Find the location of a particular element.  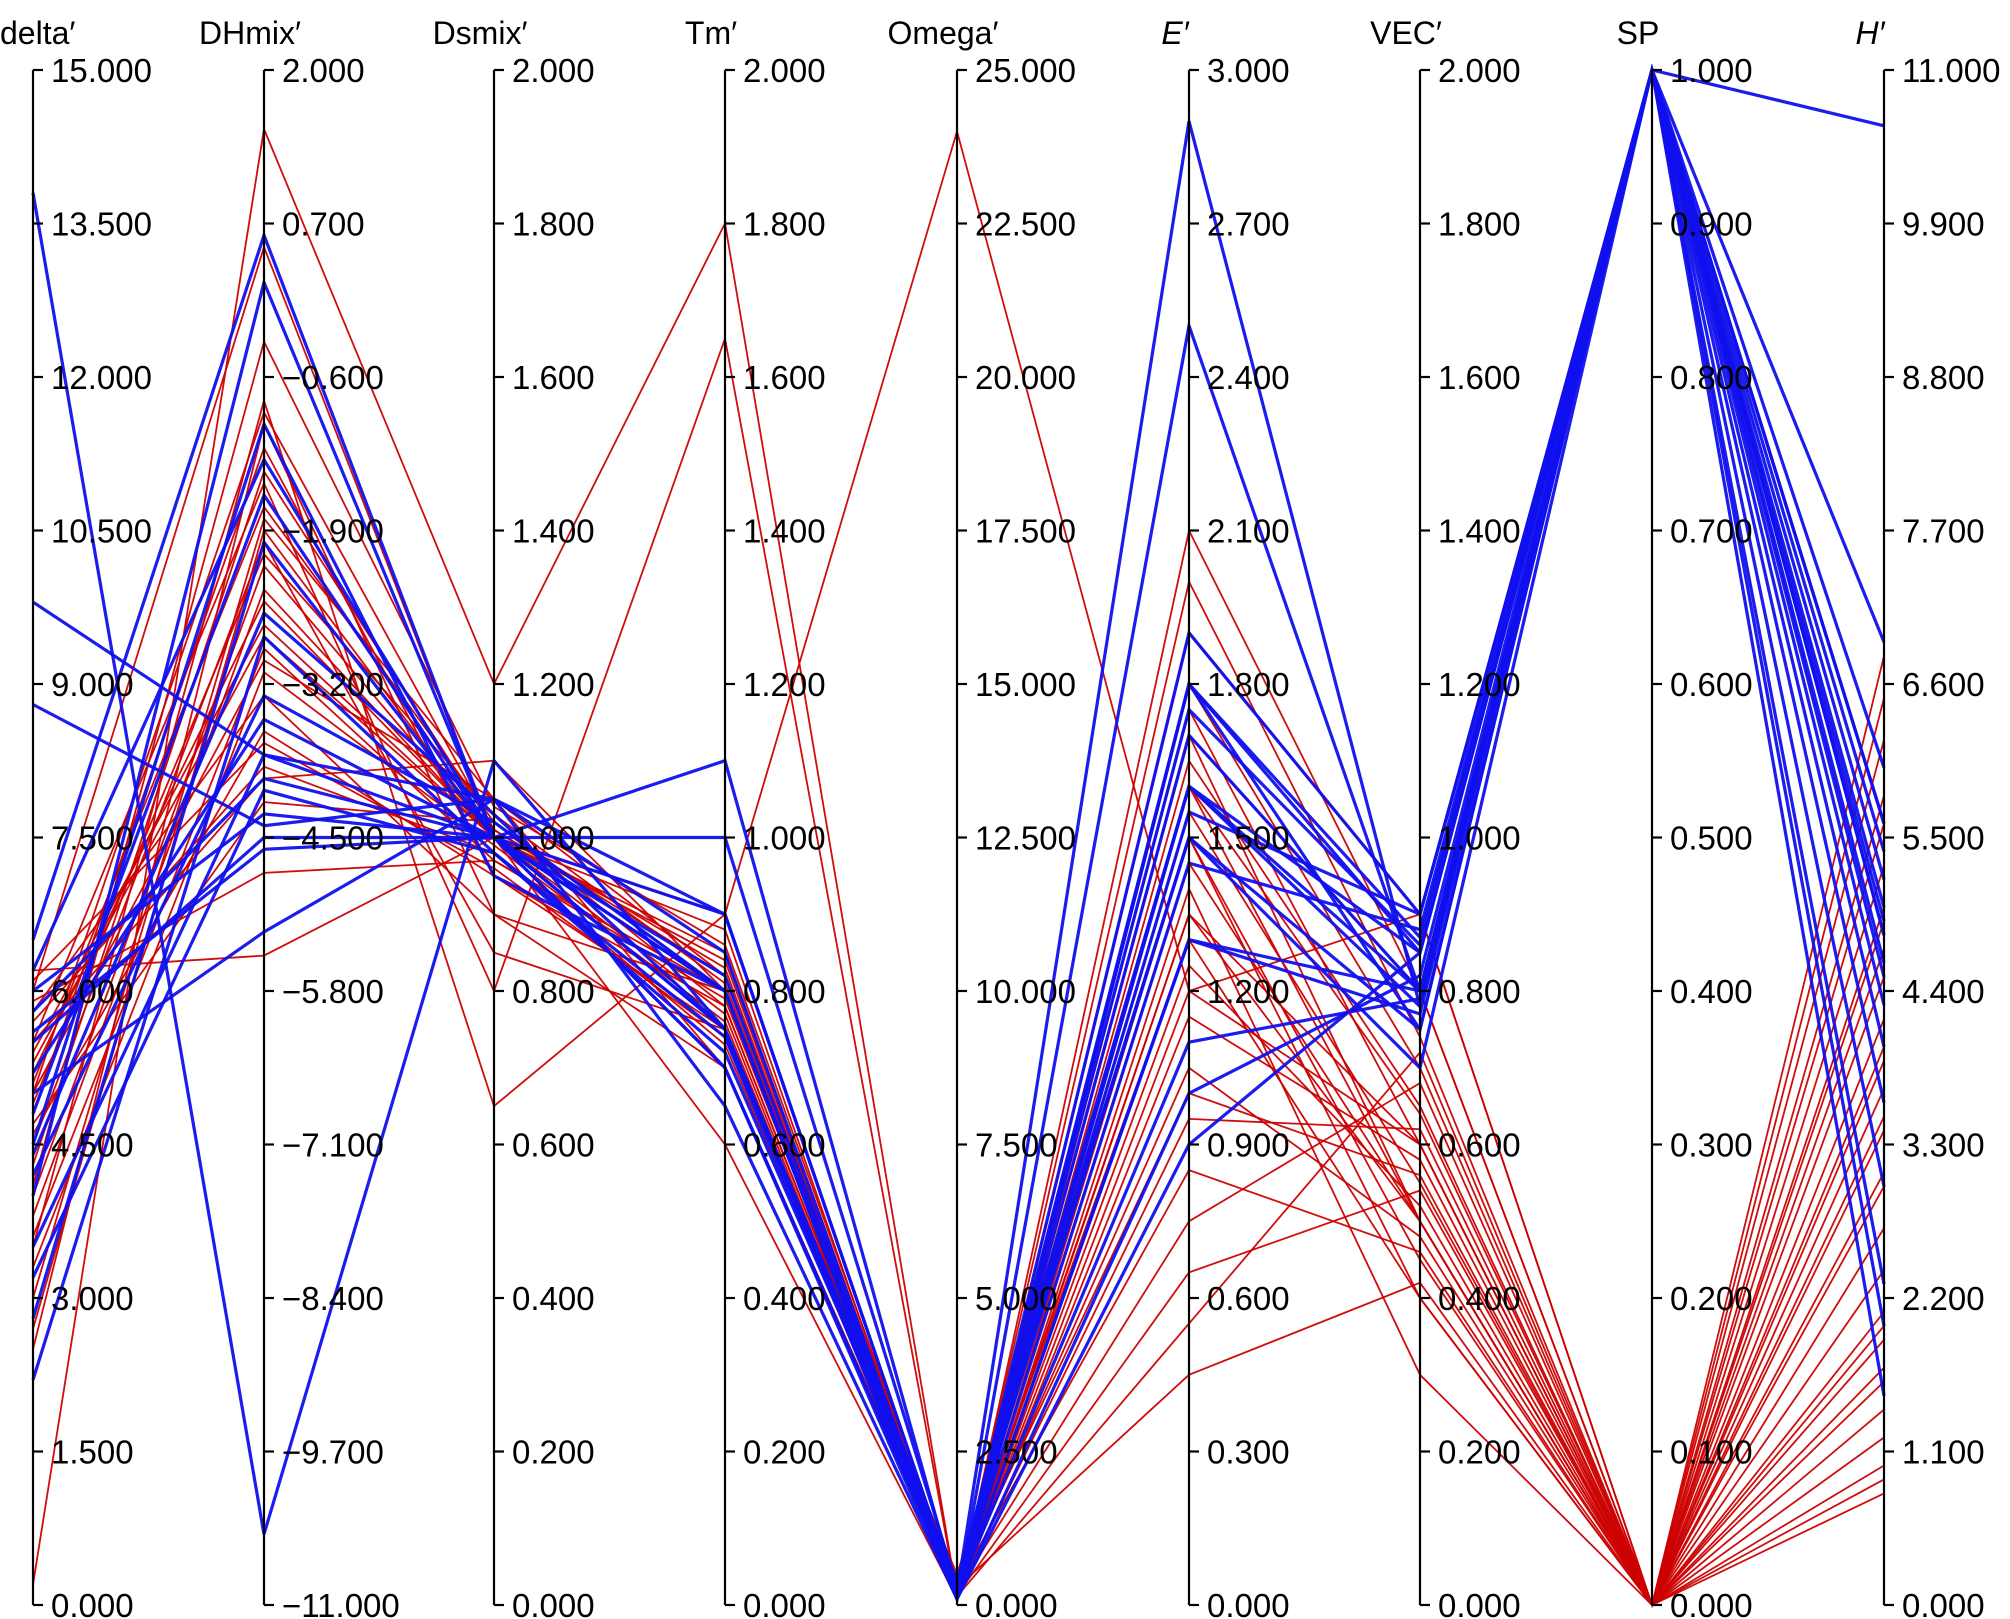

tick-label: 1.100 is located at coordinates (1943, 1452).